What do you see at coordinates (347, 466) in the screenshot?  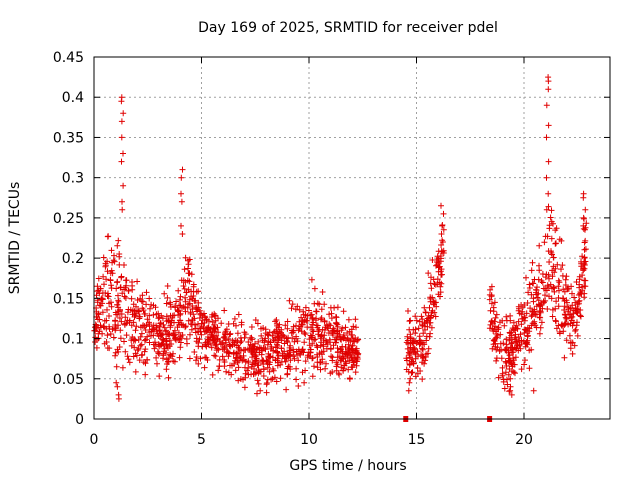 I see `x-axis-label: GPS time / hours` at bounding box center [347, 466].